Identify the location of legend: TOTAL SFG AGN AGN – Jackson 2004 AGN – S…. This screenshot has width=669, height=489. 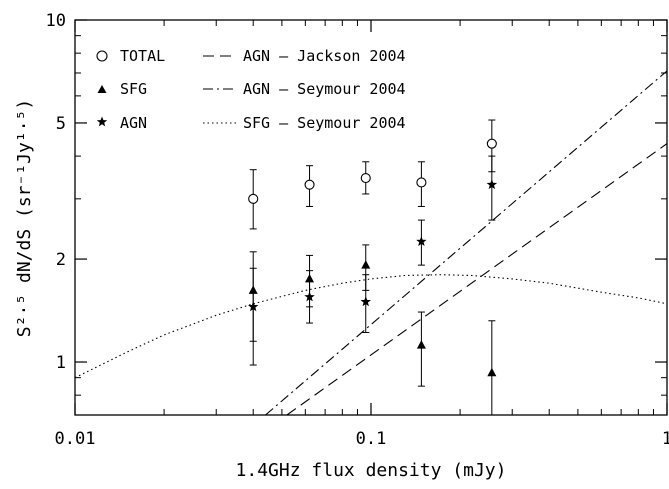
(251, 89).